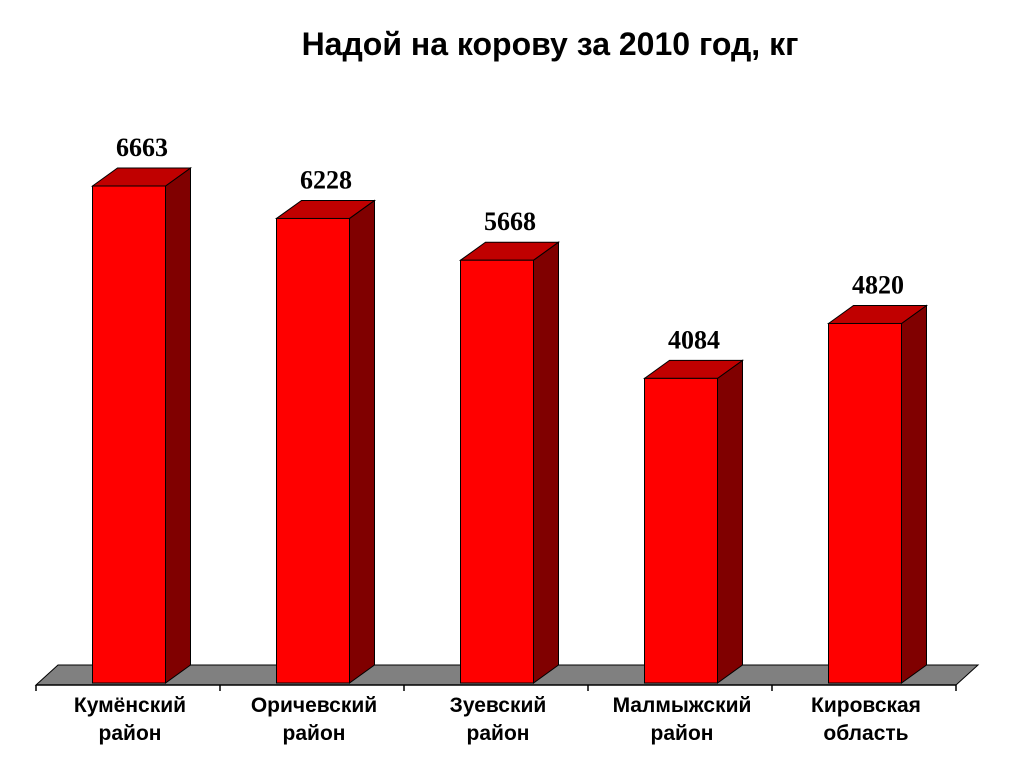  What do you see at coordinates (314, 705) in the screenshot?
I see `x-tick-label: Оричевский` at bounding box center [314, 705].